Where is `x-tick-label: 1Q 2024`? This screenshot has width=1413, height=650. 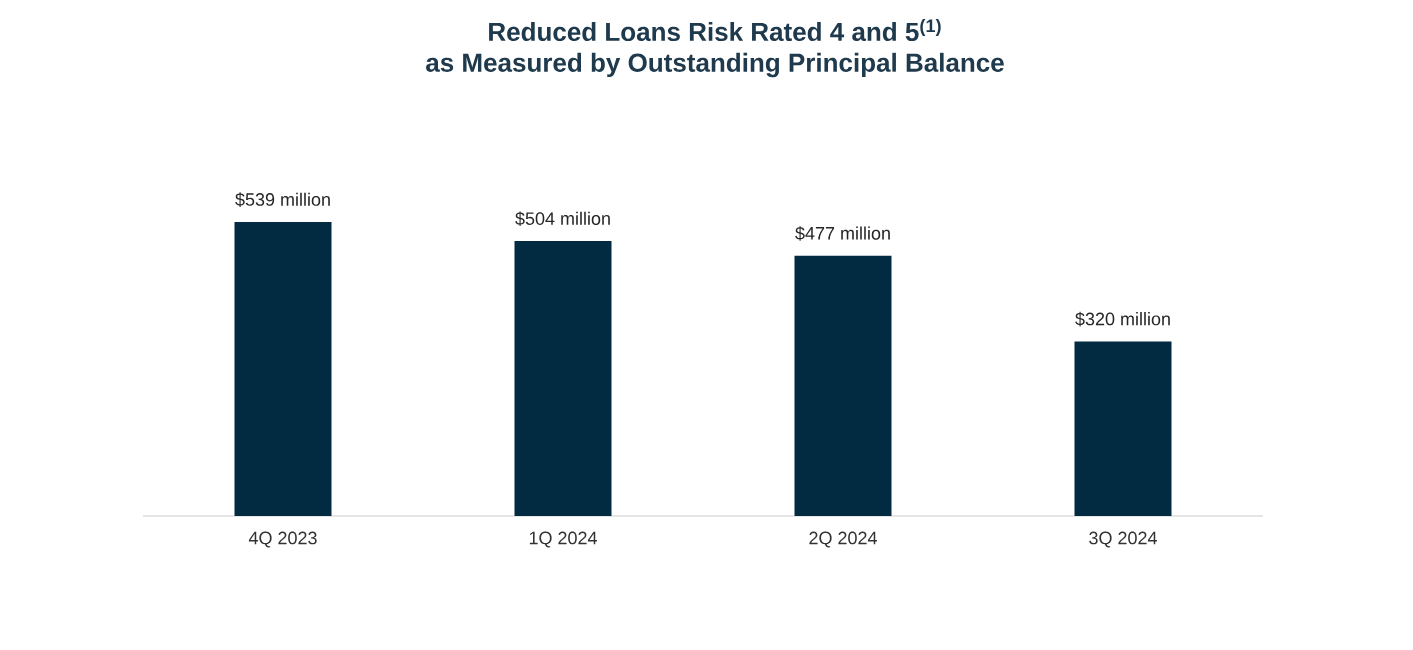
x-tick-label: 1Q 2024 is located at coordinates (563, 539).